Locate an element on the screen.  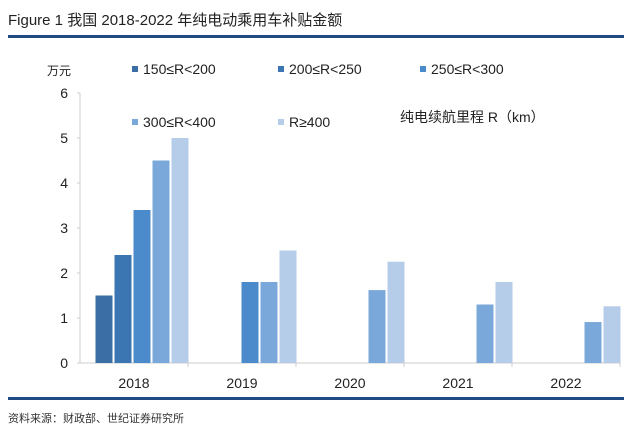
x-tick-label: 2021 is located at coordinates (457, 383).